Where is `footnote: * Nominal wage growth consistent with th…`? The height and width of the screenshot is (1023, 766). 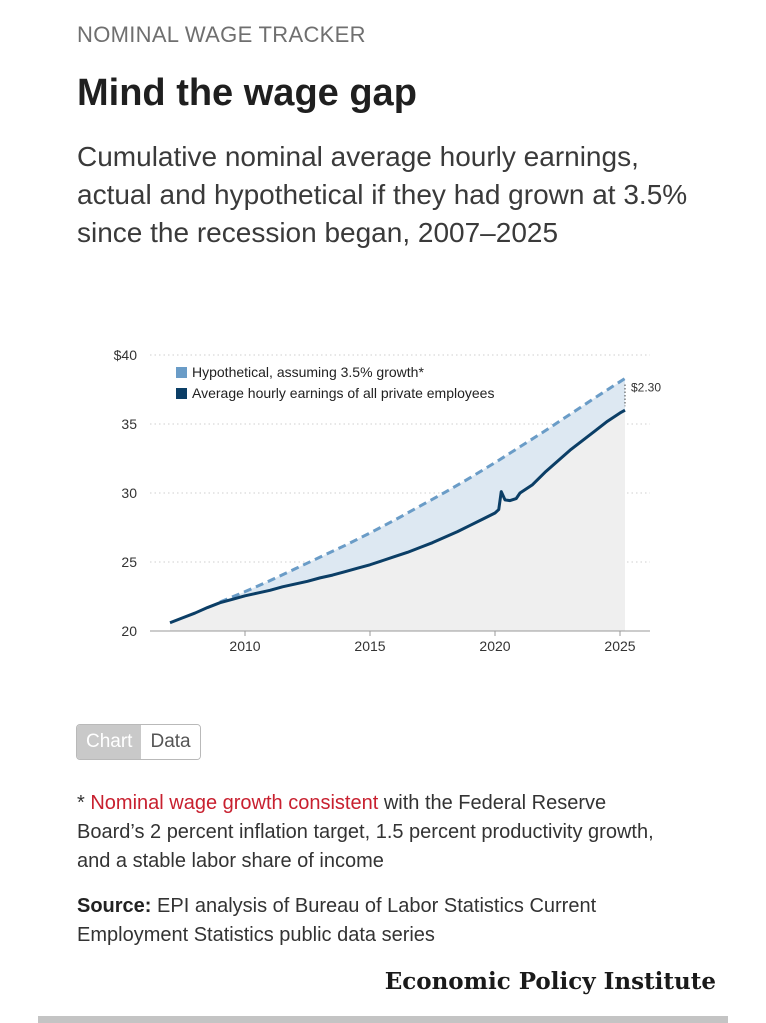 footnote: * Nominal wage growth consistent with th… is located at coordinates (377, 832).